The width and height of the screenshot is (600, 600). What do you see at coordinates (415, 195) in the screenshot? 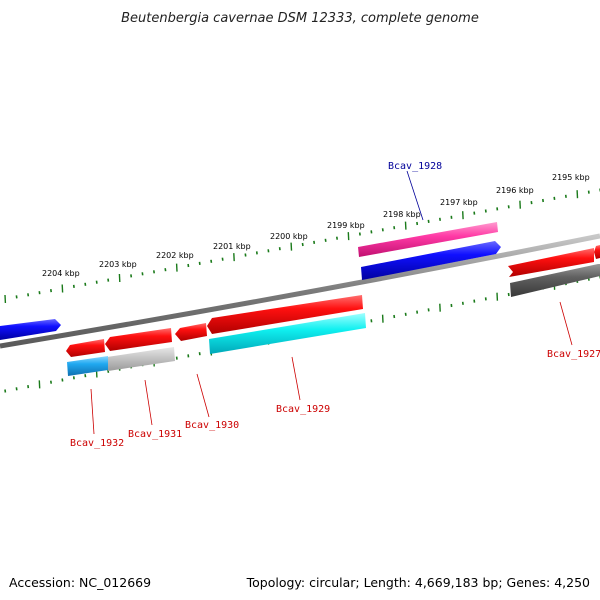
I see `leader-line-bcav-1928` at bounding box center [415, 195].